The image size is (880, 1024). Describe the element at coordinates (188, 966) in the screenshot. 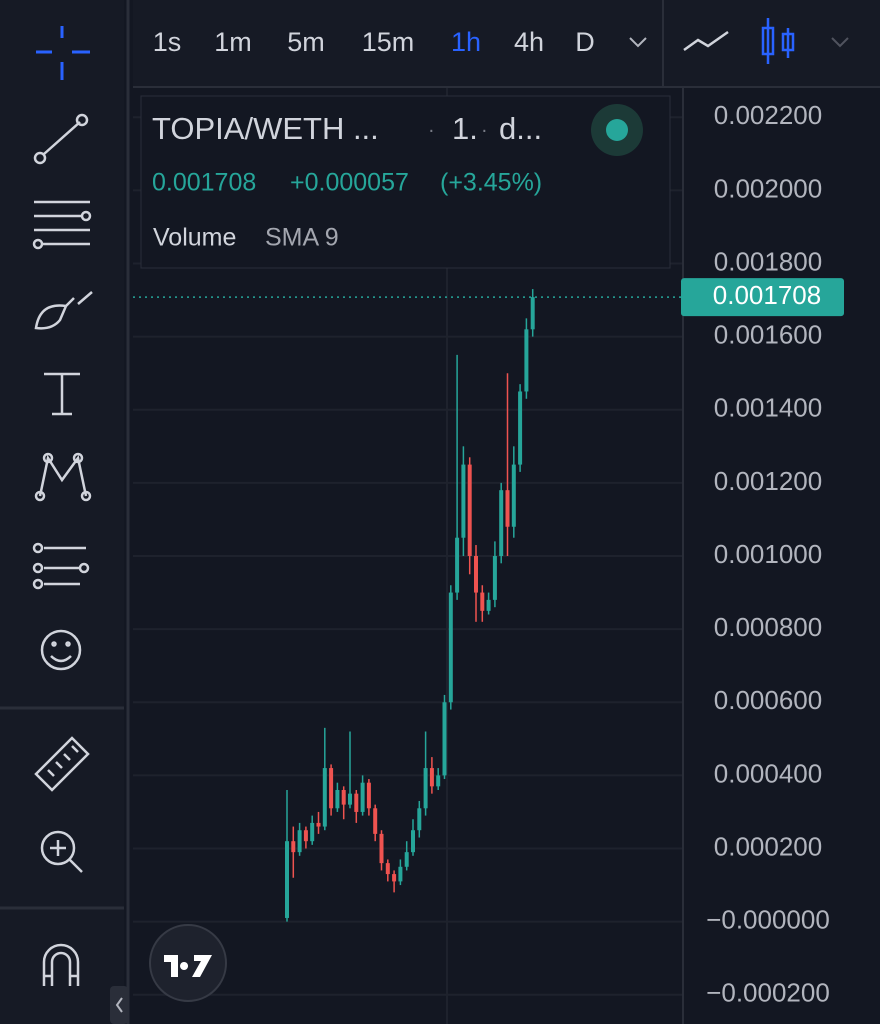

I see `logo-mark` at that location.